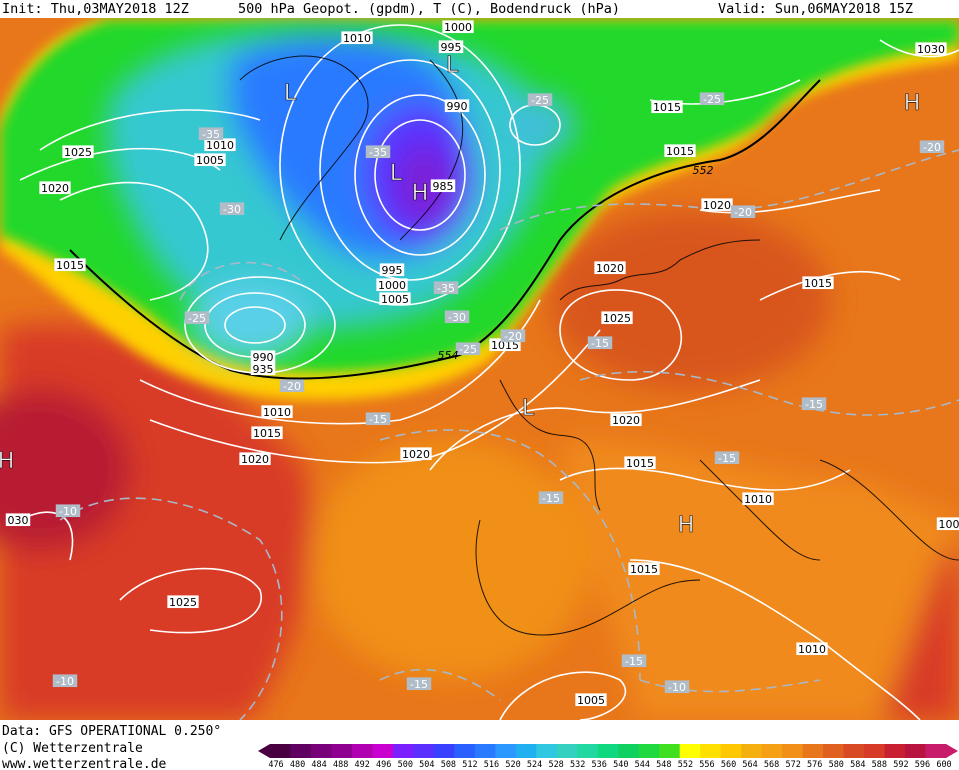 This screenshot has height=770, width=959. What do you see at coordinates (944, 765) in the screenshot?
I see `scale-tick-label: 600` at bounding box center [944, 765].